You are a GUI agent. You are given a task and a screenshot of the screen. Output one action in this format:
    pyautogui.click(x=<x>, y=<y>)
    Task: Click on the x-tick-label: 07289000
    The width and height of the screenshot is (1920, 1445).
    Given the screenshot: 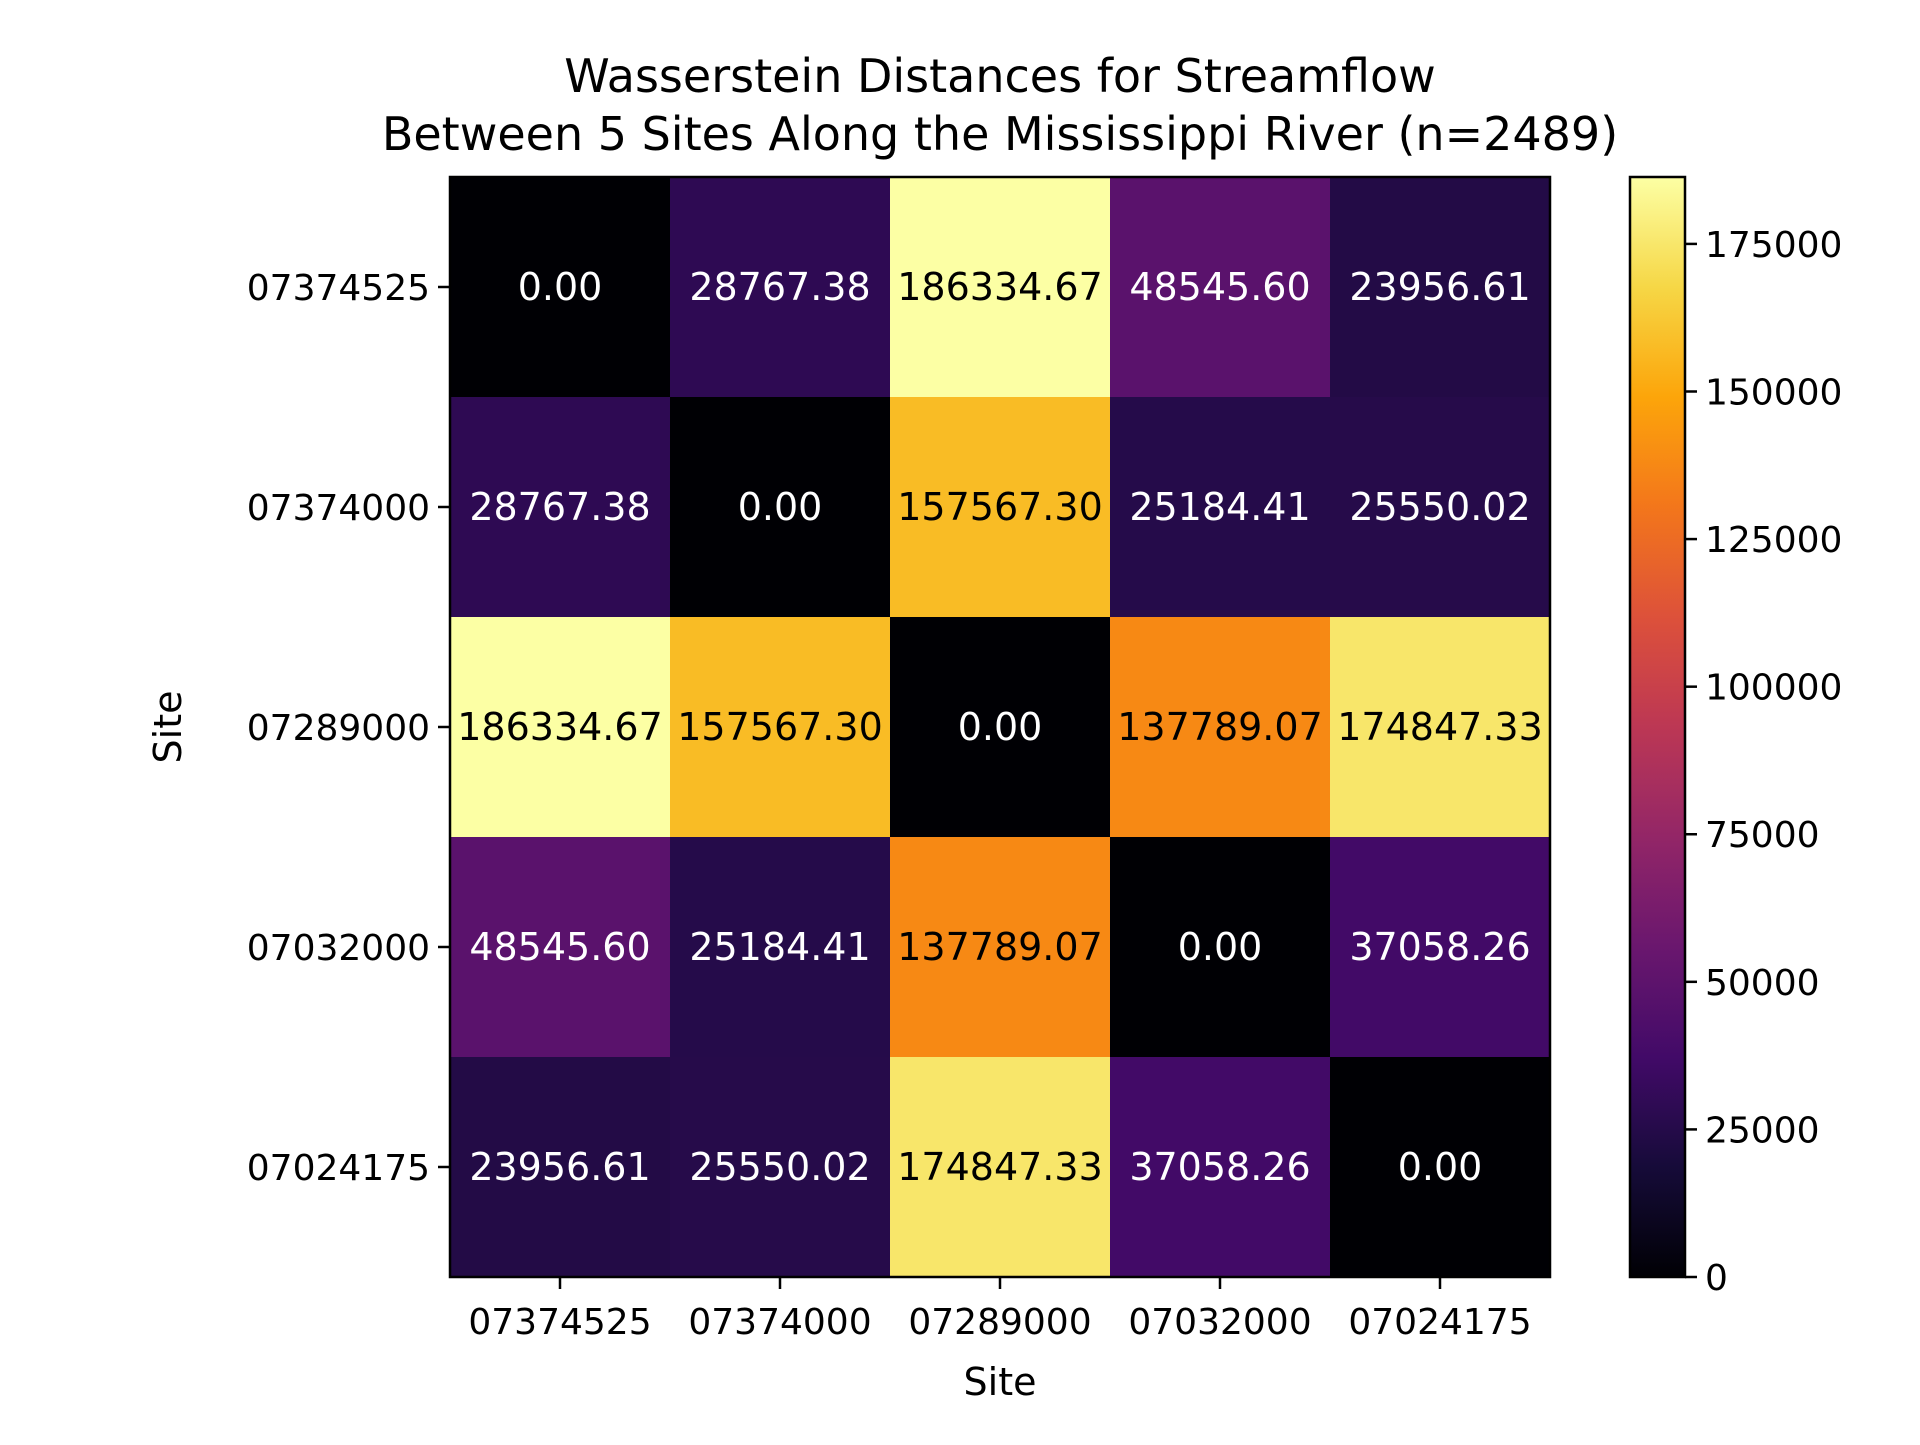 What is the action you would take?
    pyautogui.click(x=999, y=1322)
    